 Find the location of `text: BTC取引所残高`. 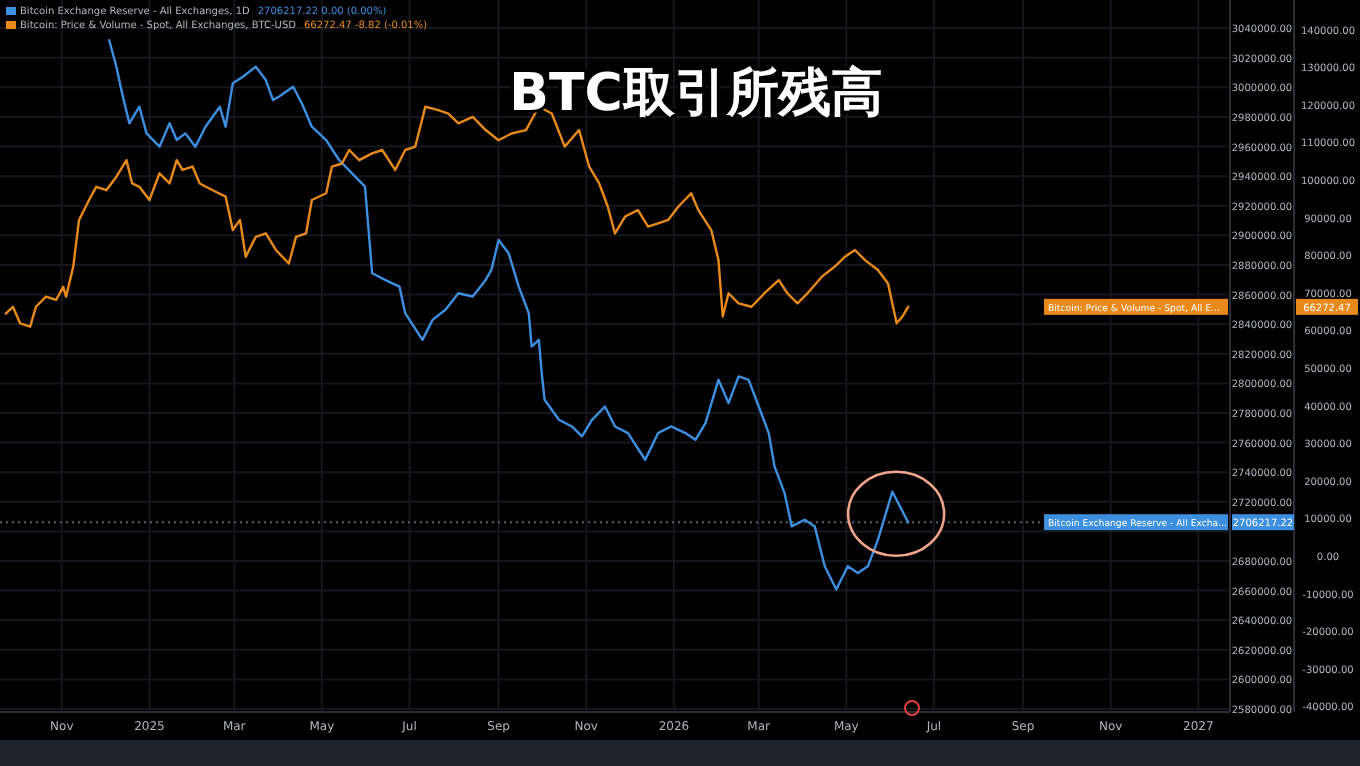

text: BTC取引所残高 is located at coordinates (696, 94).